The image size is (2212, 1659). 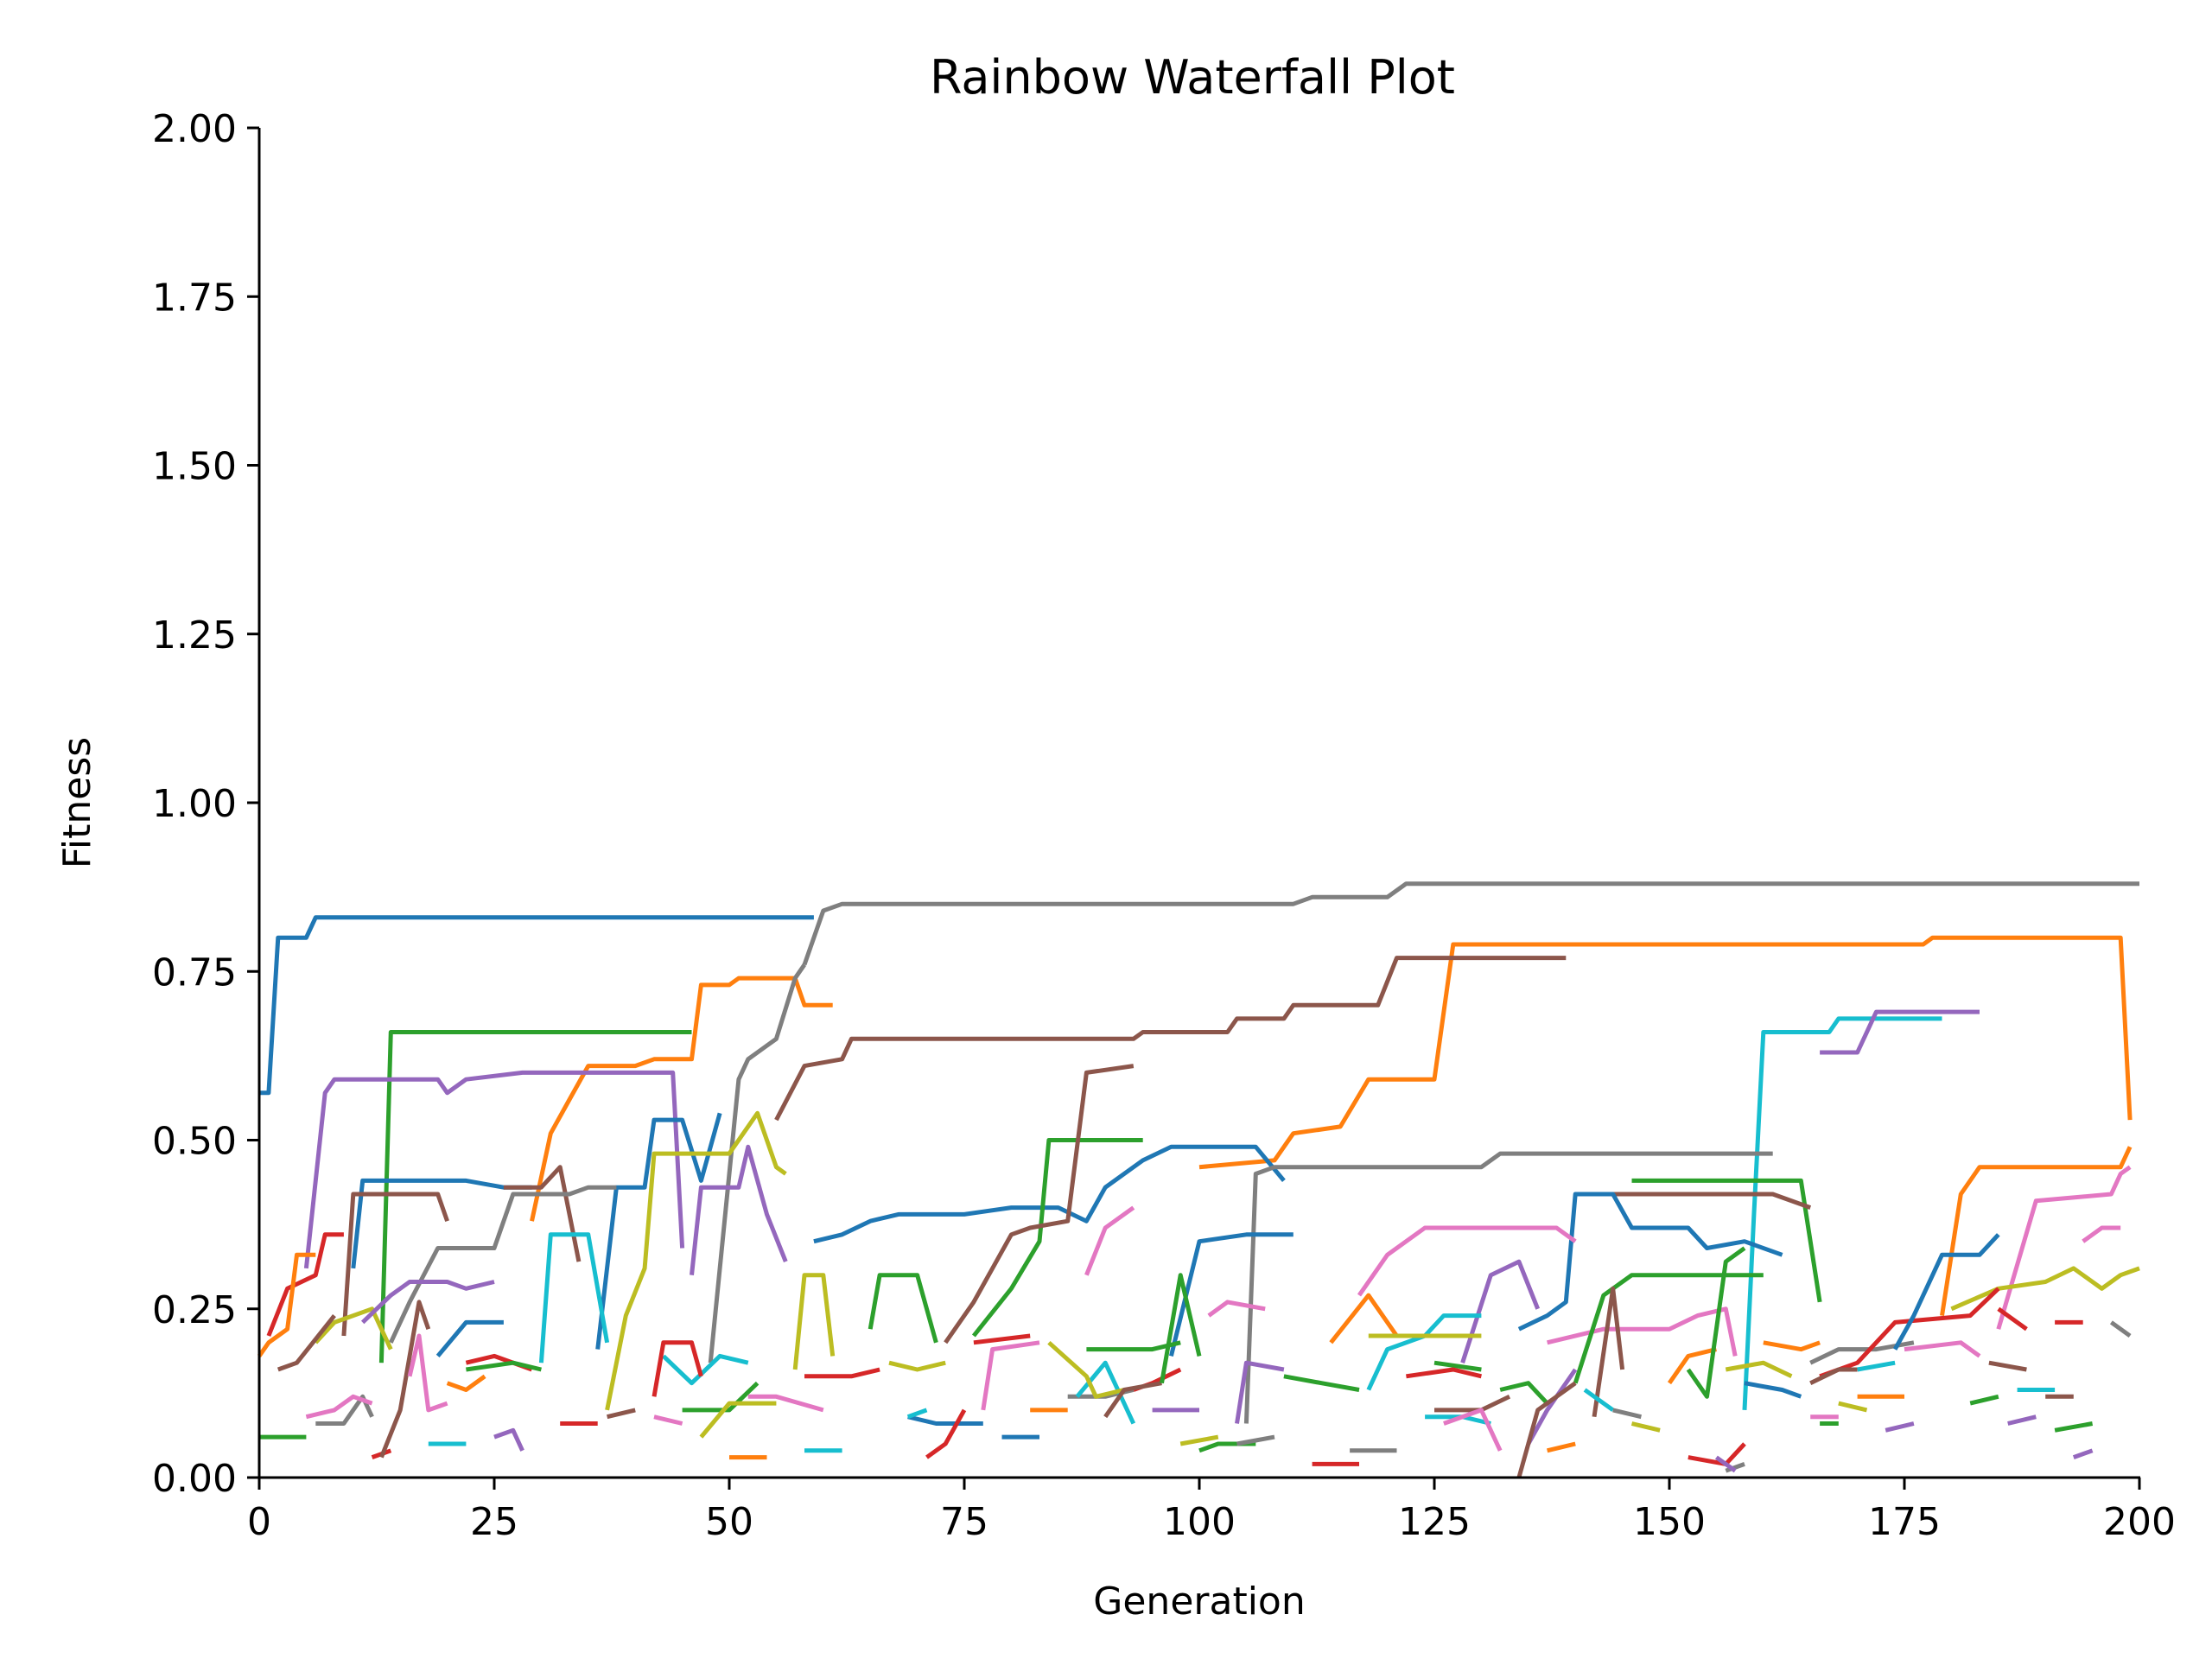 What do you see at coordinates (1669, 1522) in the screenshot?
I see `x-tick-label: 150` at bounding box center [1669, 1522].